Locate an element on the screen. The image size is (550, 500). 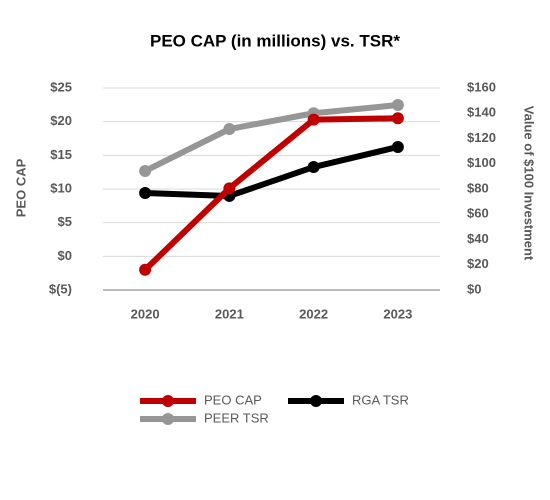
y2-tick-label: $80 is located at coordinates (478, 187).